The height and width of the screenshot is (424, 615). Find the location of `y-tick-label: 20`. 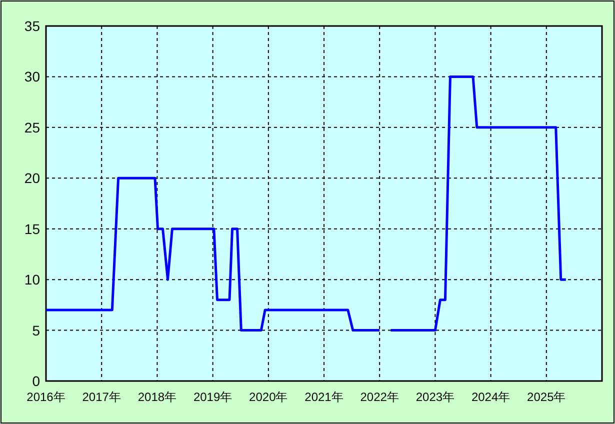

y-tick-label: 20 is located at coordinates (32, 178).